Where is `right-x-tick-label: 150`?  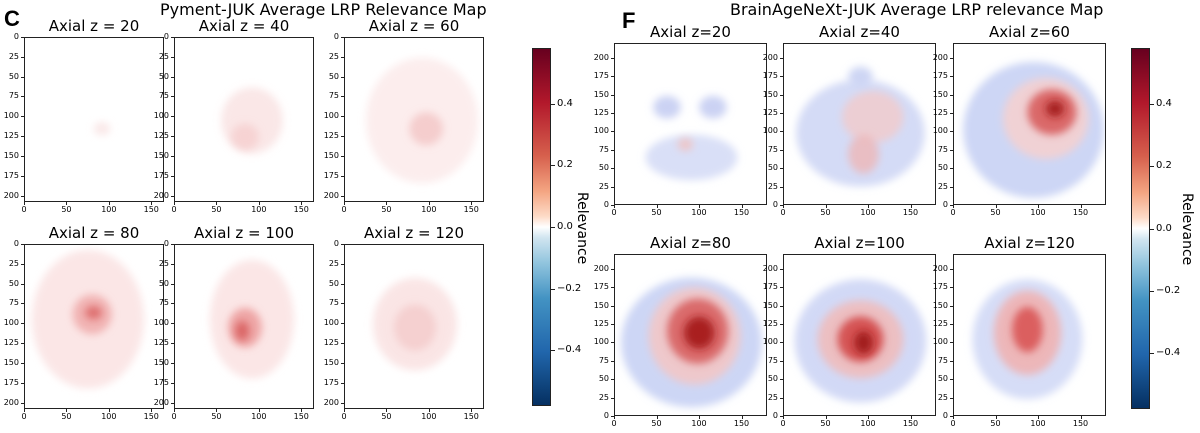
right-x-tick-label: 150 is located at coordinates (741, 212).